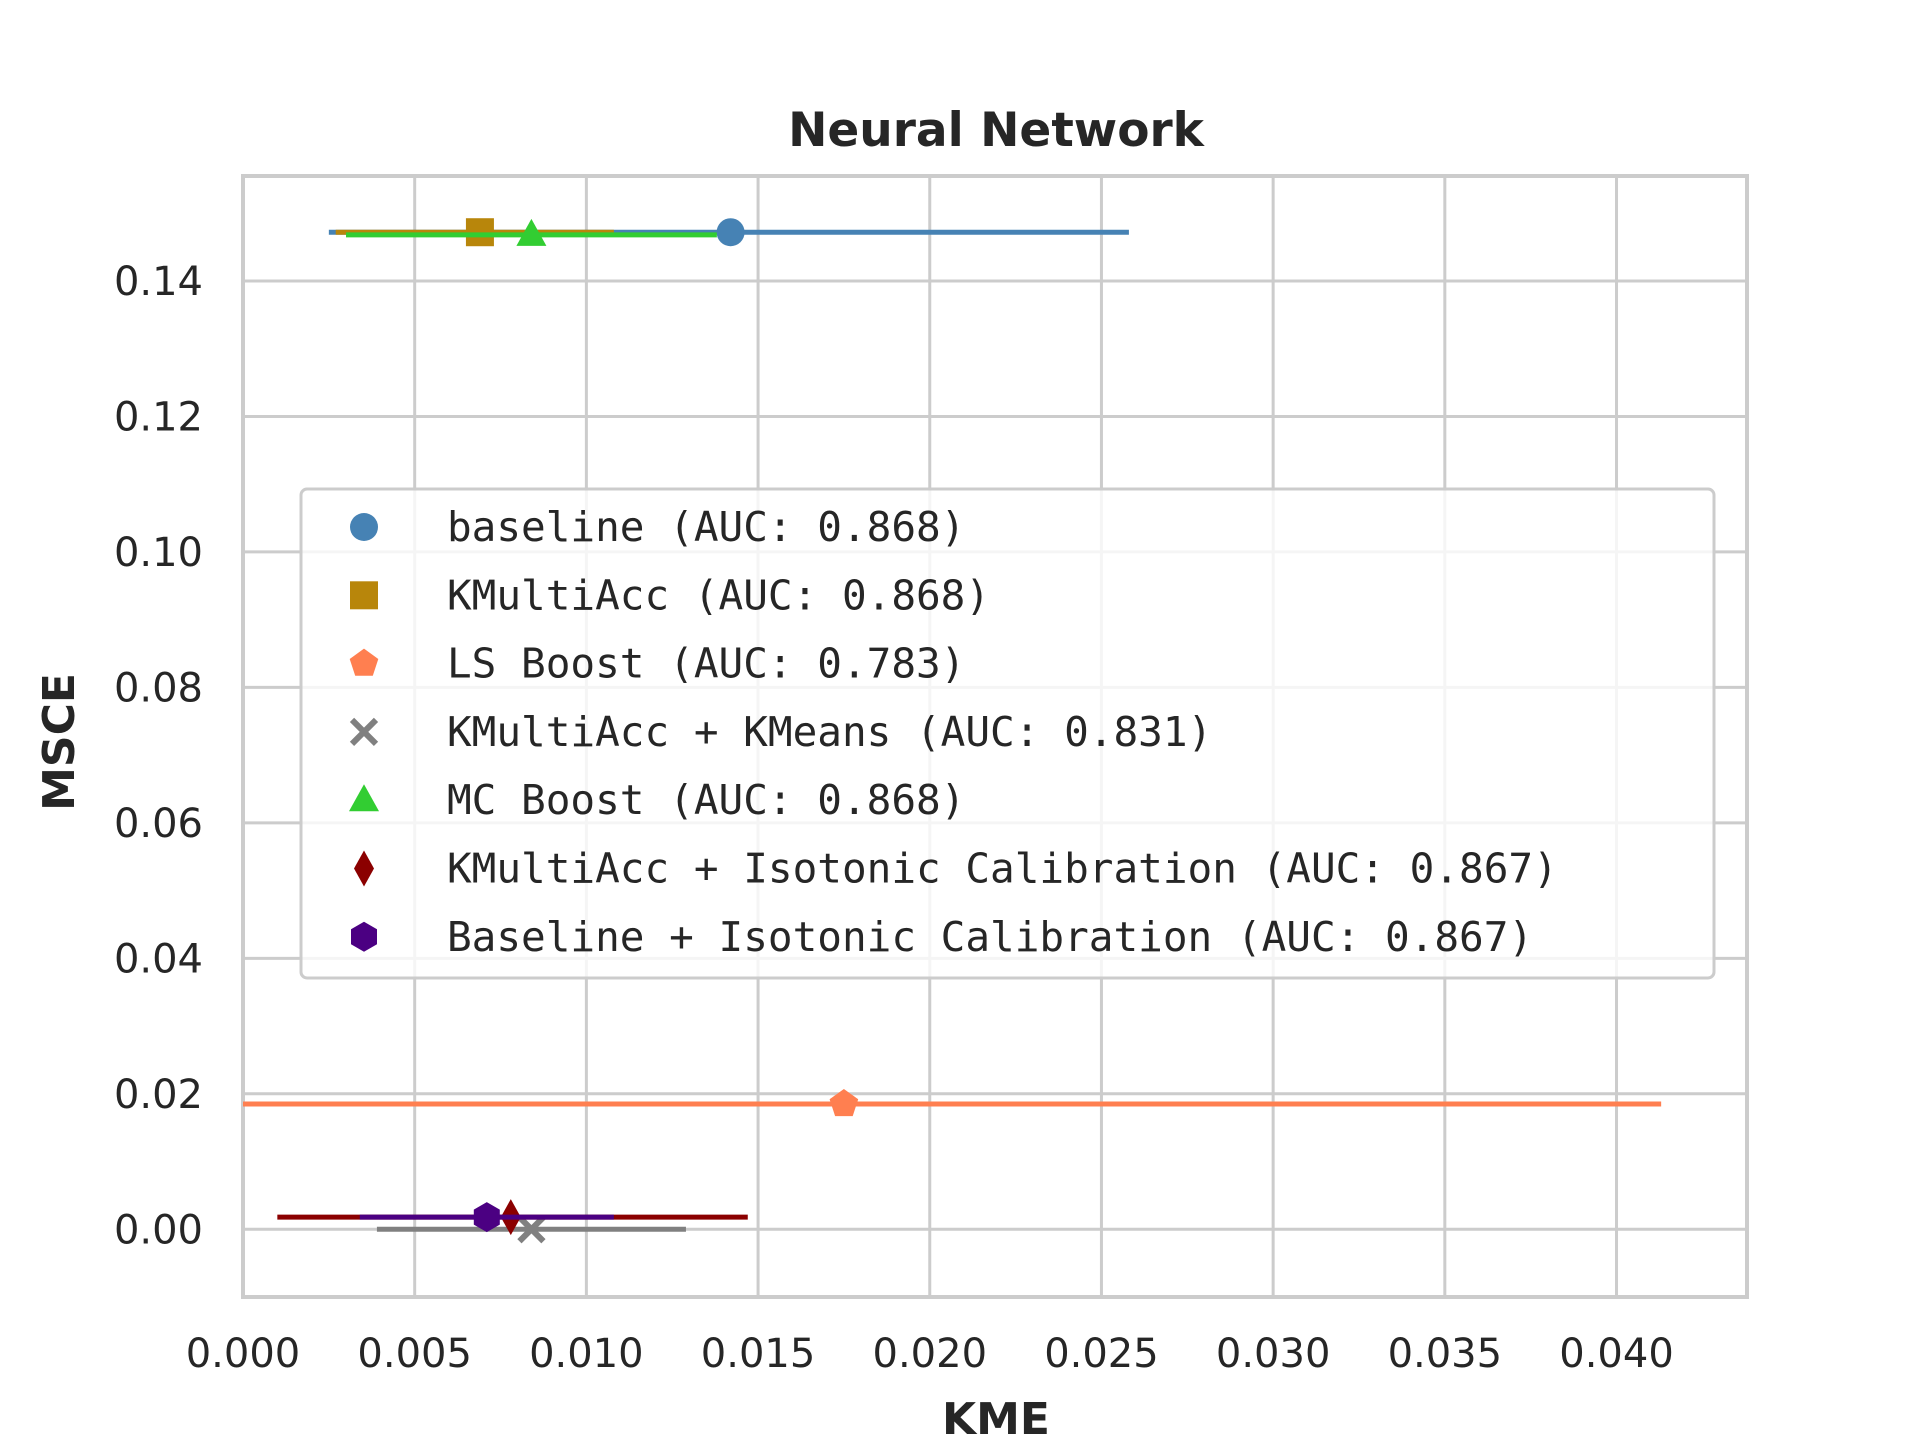 This screenshot has height=1440, width=1920. Describe the element at coordinates (1445, 1354) in the screenshot. I see `x-tick-label: 0.035` at that location.